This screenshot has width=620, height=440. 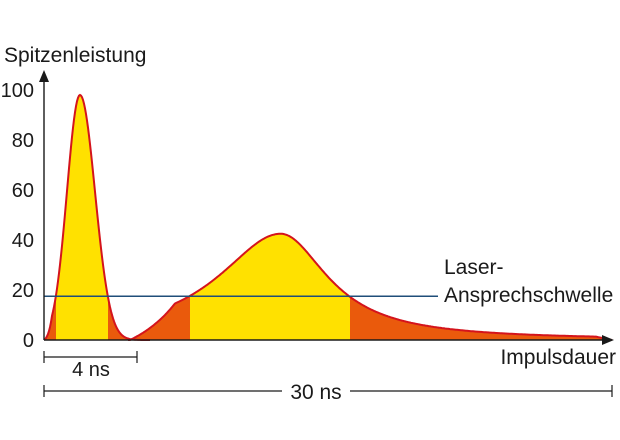 What do you see at coordinates (23, 141) in the screenshot?
I see `y-tick-label: 80` at bounding box center [23, 141].